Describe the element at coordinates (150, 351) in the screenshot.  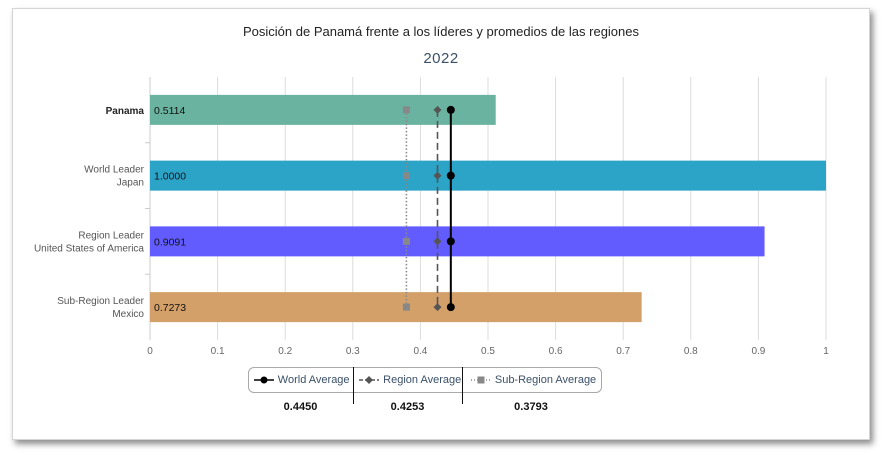
I see `x-tick-label: 0` at that location.